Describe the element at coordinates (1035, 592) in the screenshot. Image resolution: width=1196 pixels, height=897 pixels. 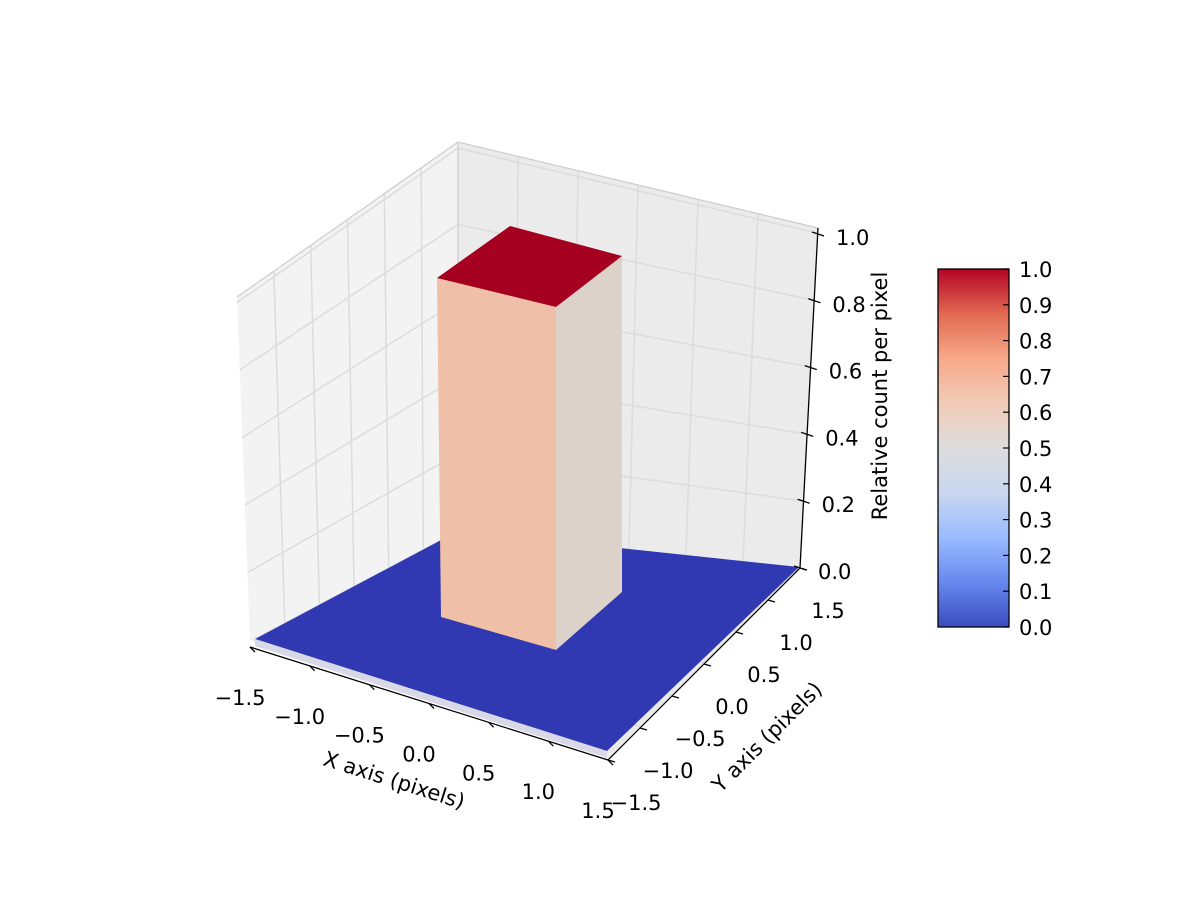
I see `colorbar-tick-label: 0.1` at that location.